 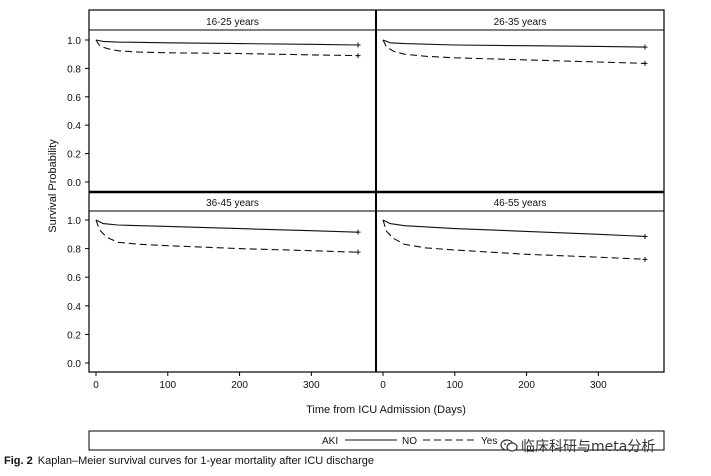 I want to click on watermark-text: 临床科研与meta分析, so click(x=588, y=447).